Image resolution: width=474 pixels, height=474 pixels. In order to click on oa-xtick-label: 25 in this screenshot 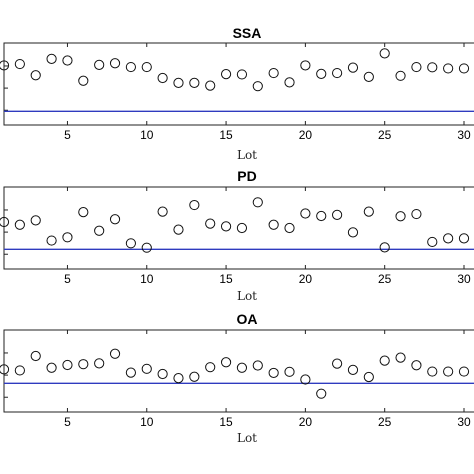, I will do `click(385, 422)`.